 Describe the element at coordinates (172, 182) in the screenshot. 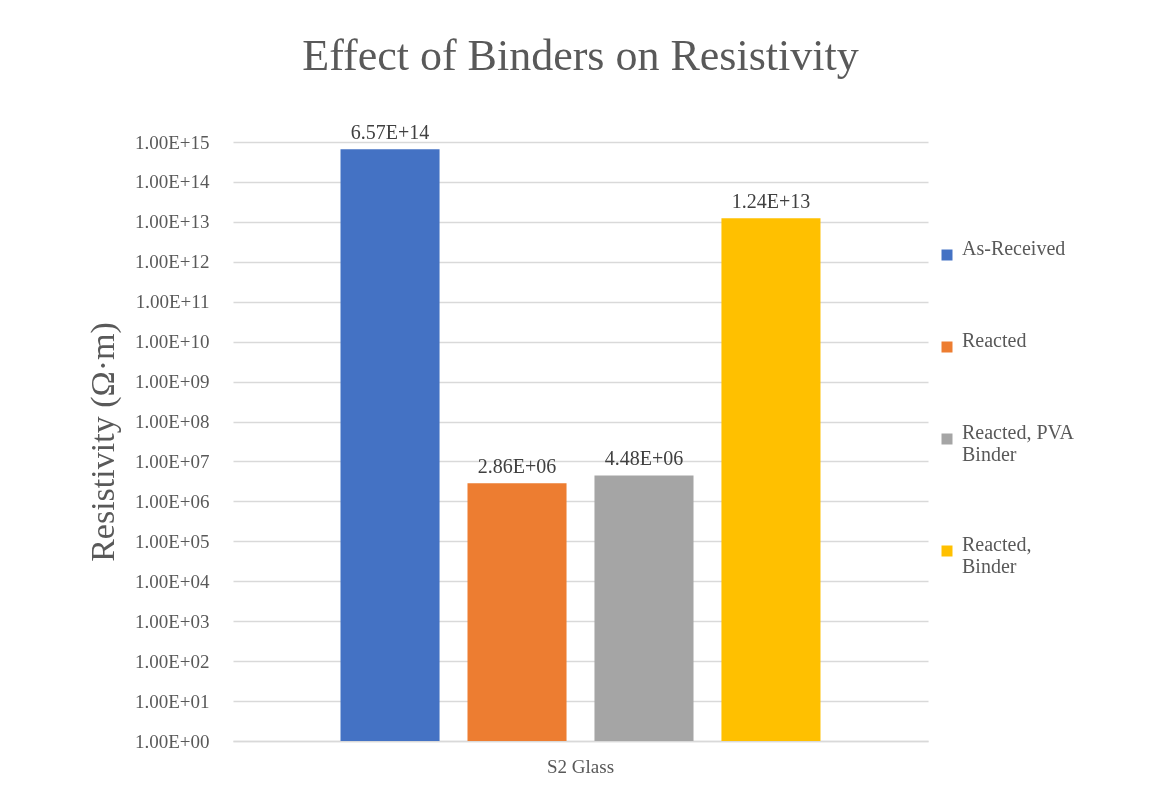

I see `y-tick-label: 1.00E+14` at that location.